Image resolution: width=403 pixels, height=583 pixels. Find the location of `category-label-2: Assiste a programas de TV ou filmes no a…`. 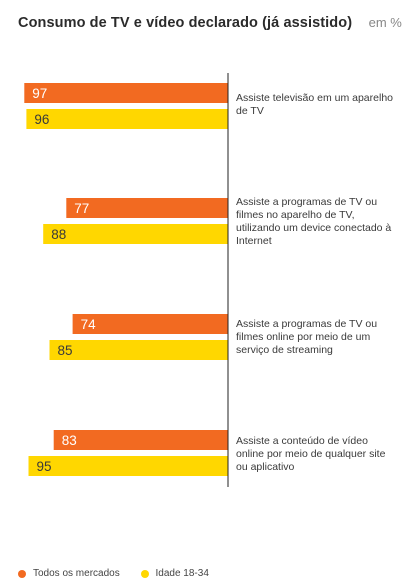

category-label-2: Assiste a programas de TV ou filmes no a… is located at coordinates (314, 221).